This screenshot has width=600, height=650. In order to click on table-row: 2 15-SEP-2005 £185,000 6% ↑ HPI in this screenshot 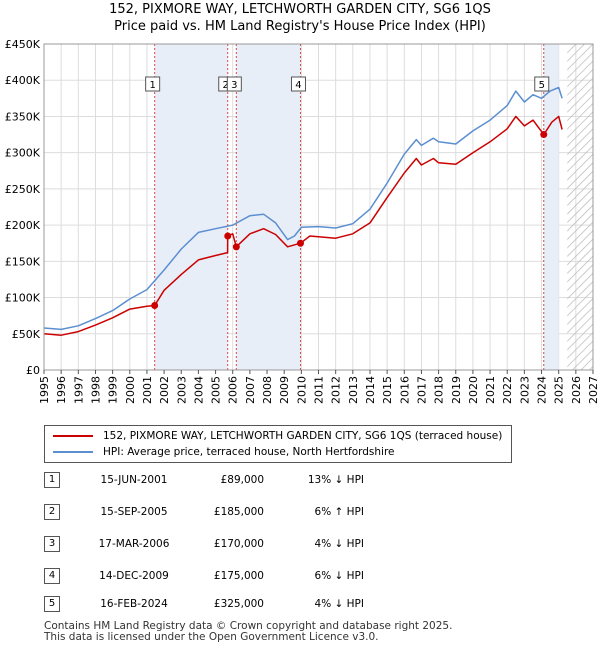, I will do `click(244, 514)`.